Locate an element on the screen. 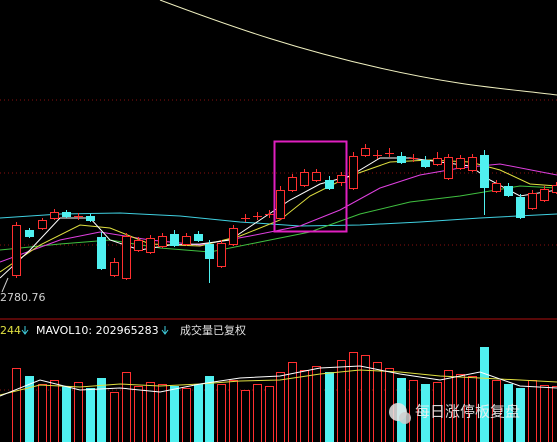 The height and width of the screenshot is (442, 557). watermark: 每日涨停板复盘 is located at coordinates (454, 413).